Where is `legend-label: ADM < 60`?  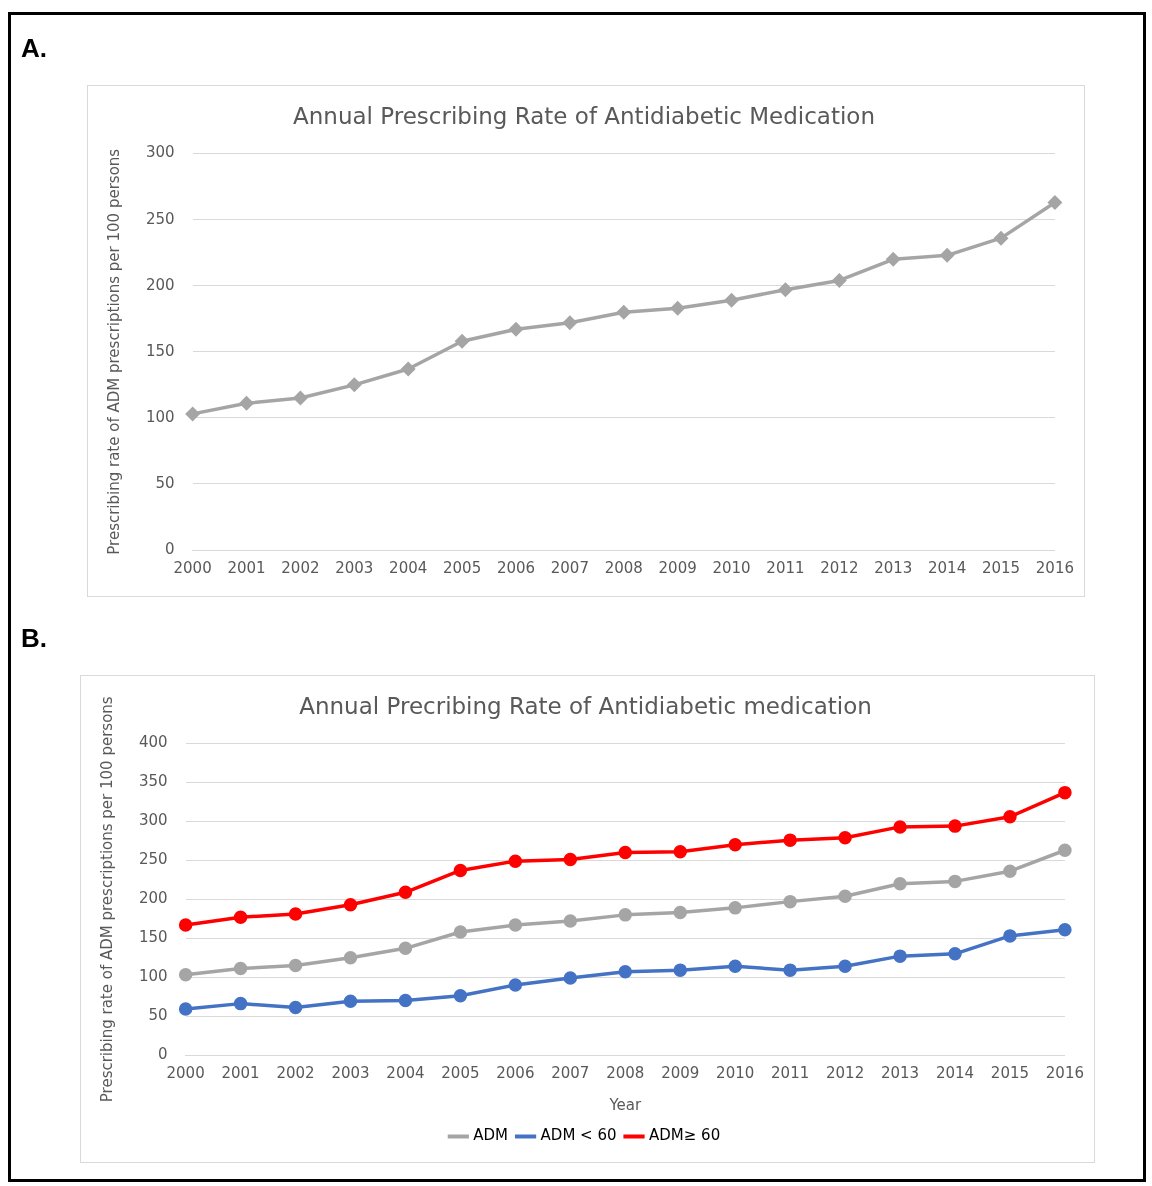
legend-label: ADM < 60 is located at coordinates (578, 1135).